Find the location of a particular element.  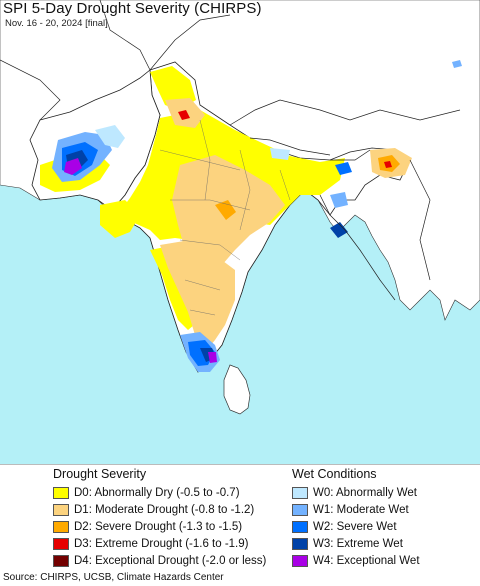

wet-zone-pakistan-w4 is located at coordinates (73, 166).